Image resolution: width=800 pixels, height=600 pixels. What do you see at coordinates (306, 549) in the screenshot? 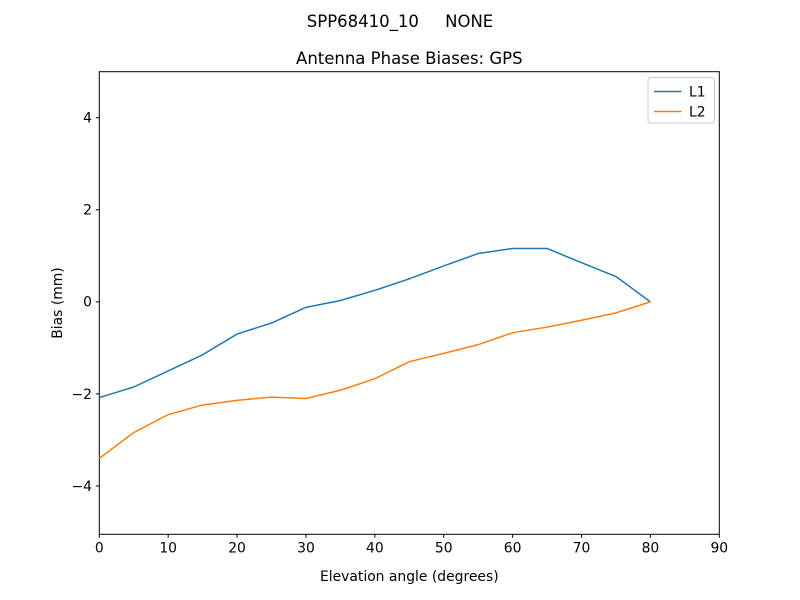
I see `x-tick-label: 30` at bounding box center [306, 549].